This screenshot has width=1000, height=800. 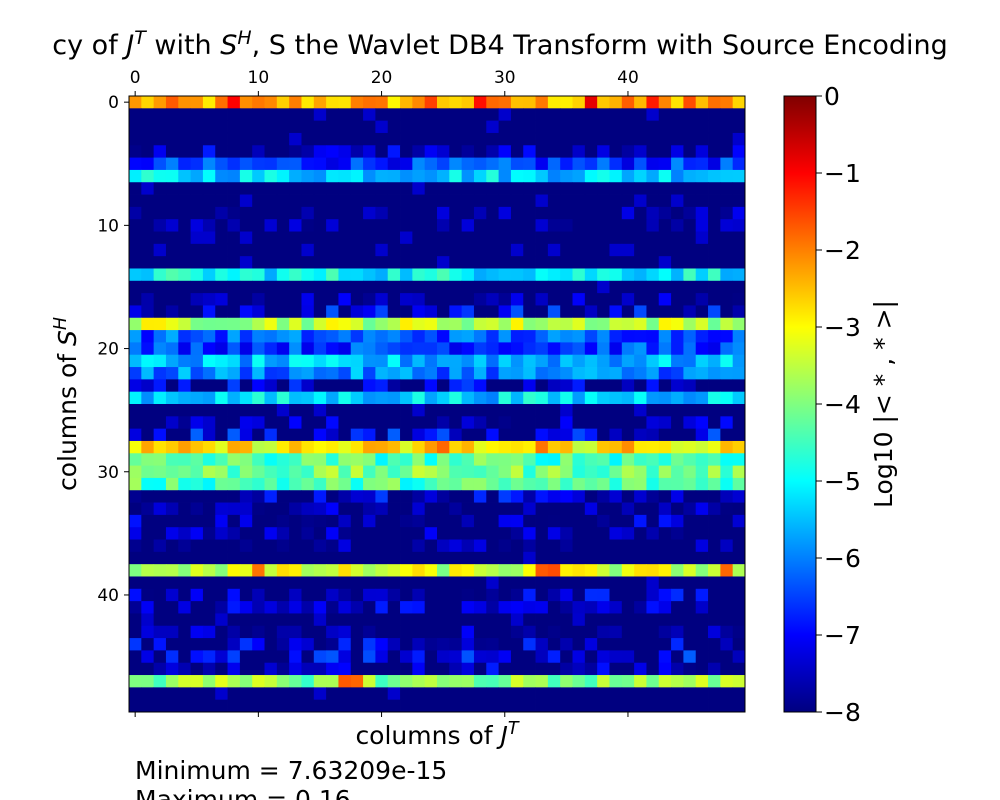 What do you see at coordinates (108, 596) in the screenshot?
I see `y-tick-label: 40` at bounding box center [108, 596].